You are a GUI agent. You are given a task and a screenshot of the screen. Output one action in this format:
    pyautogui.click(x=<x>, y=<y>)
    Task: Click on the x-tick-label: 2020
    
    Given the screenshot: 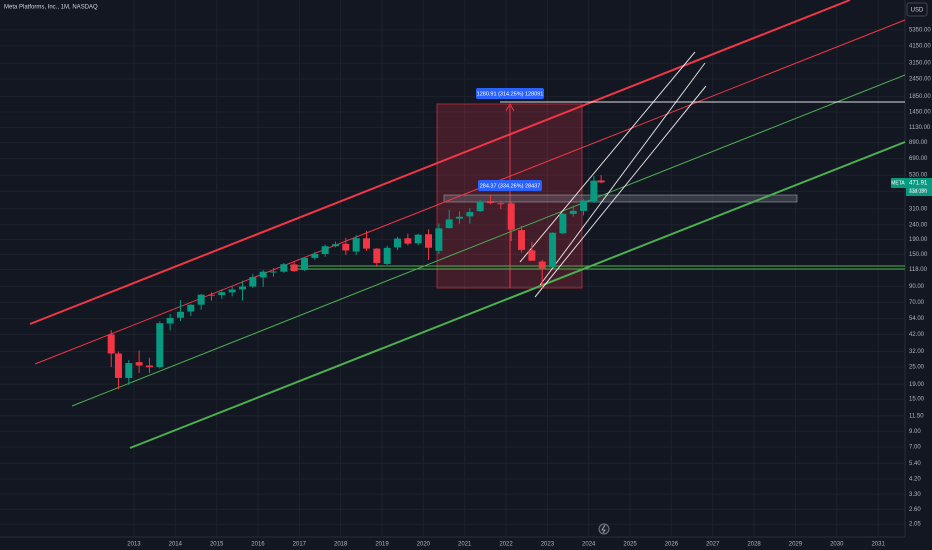 What is the action you would take?
    pyautogui.click(x=424, y=545)
    